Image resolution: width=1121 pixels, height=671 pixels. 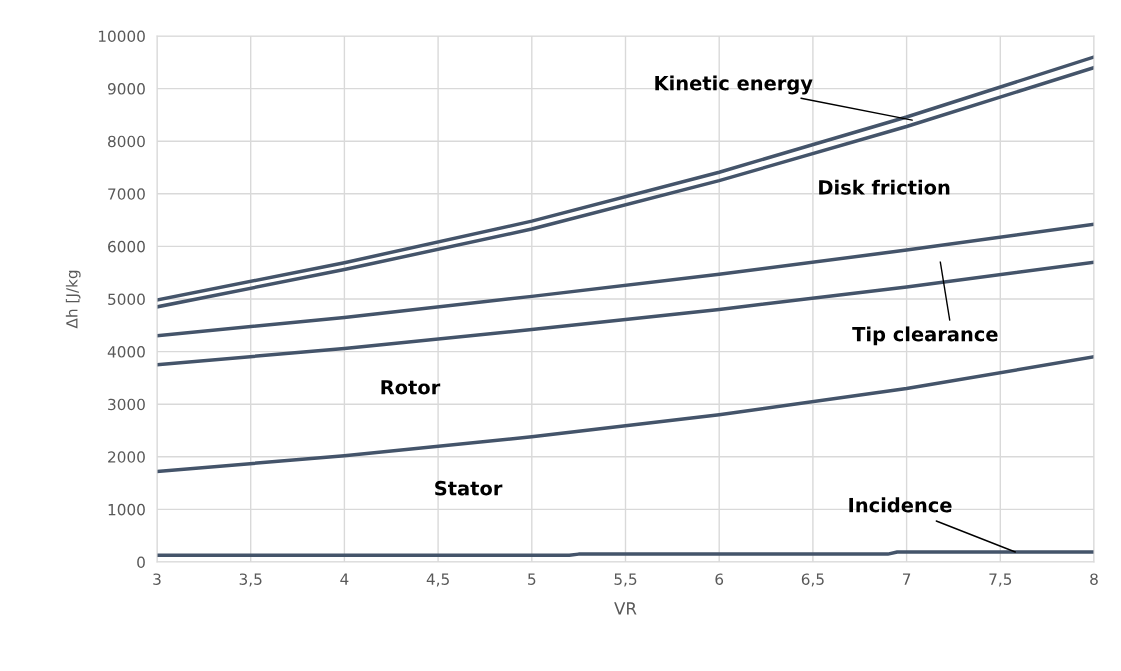 What do you see at coordinates (121, 36) in the screenshot?
I see `y-tick-label: 10000` at bounding box center [121, 36].